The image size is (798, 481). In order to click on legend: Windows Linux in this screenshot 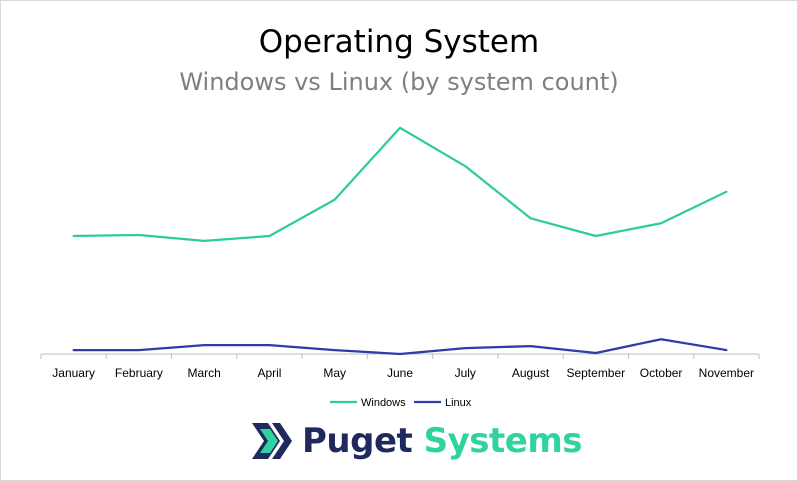, I will do `click(401, 403)`.